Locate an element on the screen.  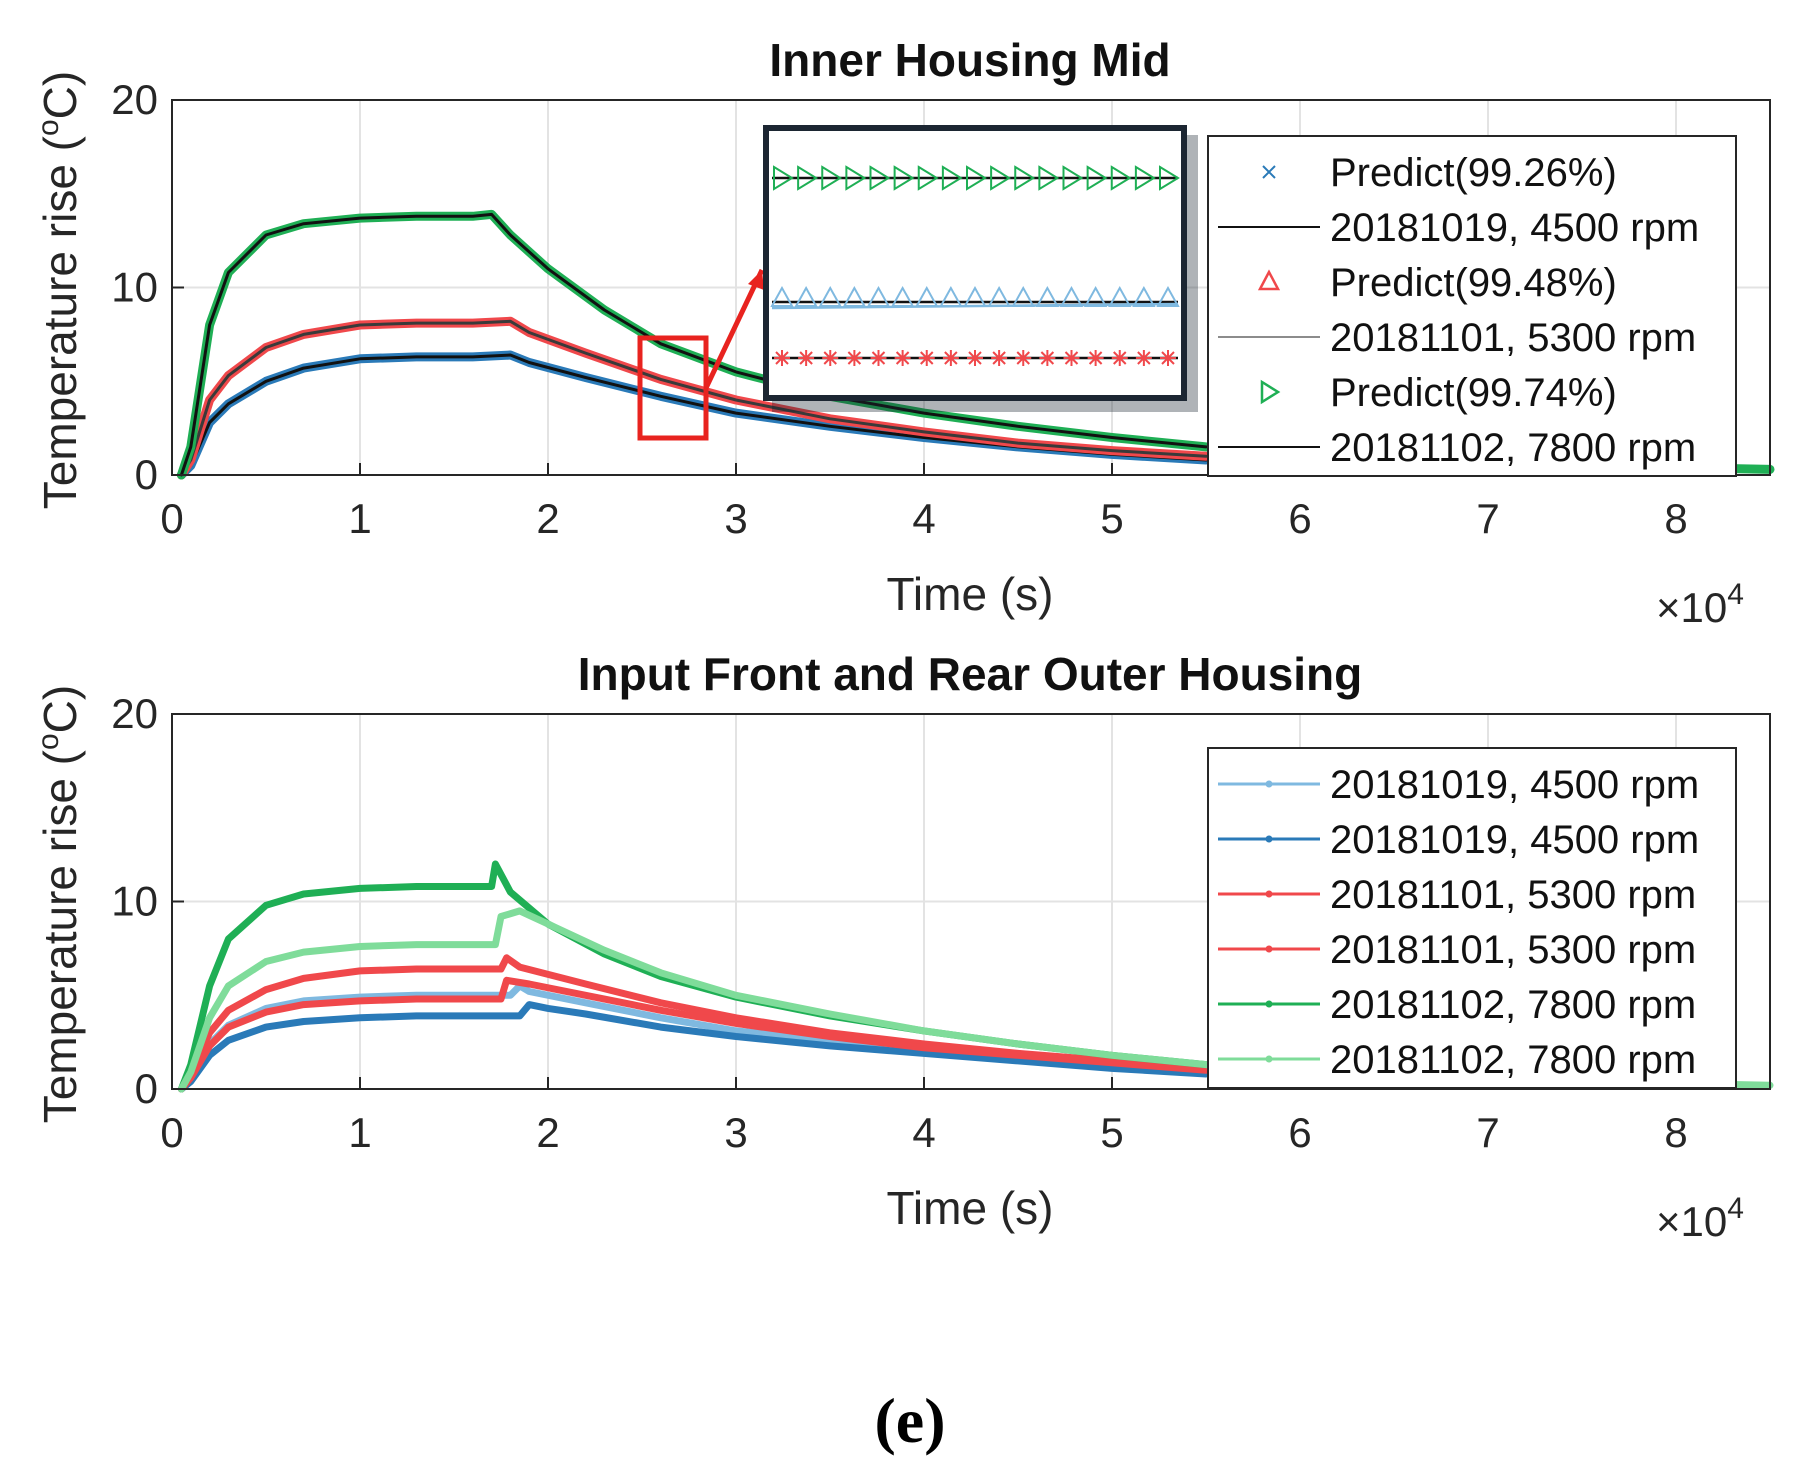
y-tick-label: 10 is located at coordinates (134, 901).